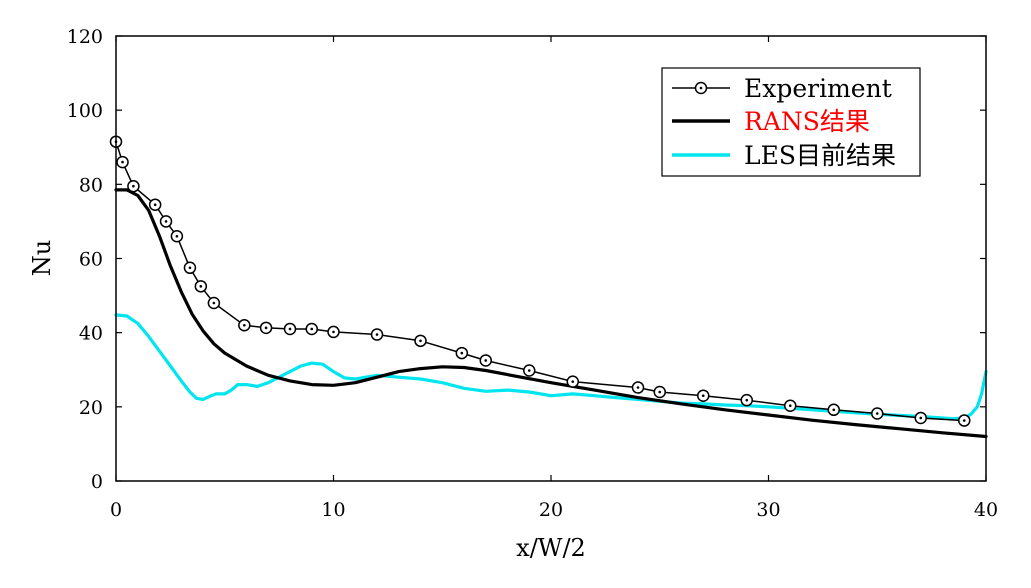  I want to click on y-tick-label: 100, so click(85, 111).